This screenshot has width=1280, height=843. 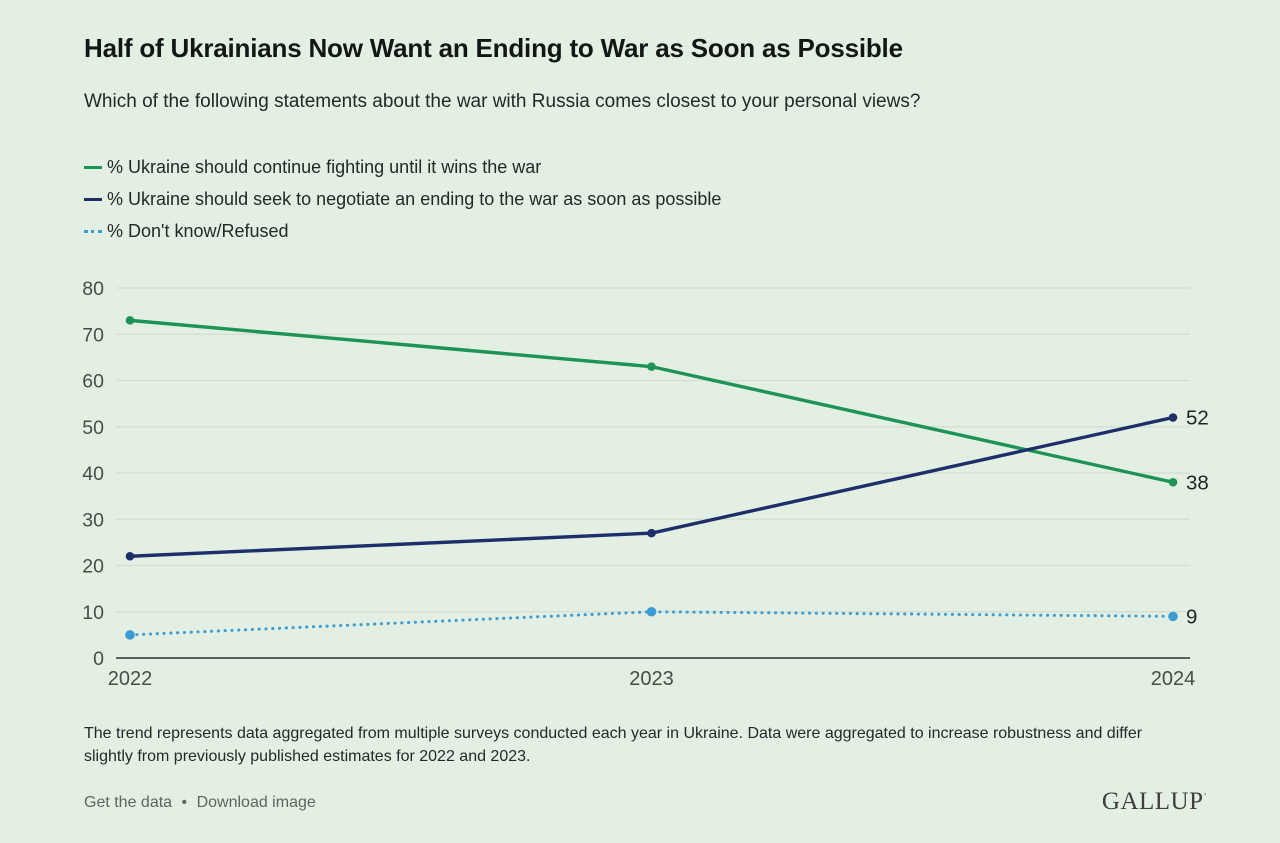 What do you see at coordinates (128, 802) in the screenshot?
I see `get-the-data-link: Get the data` at bounding box center [128, 802].